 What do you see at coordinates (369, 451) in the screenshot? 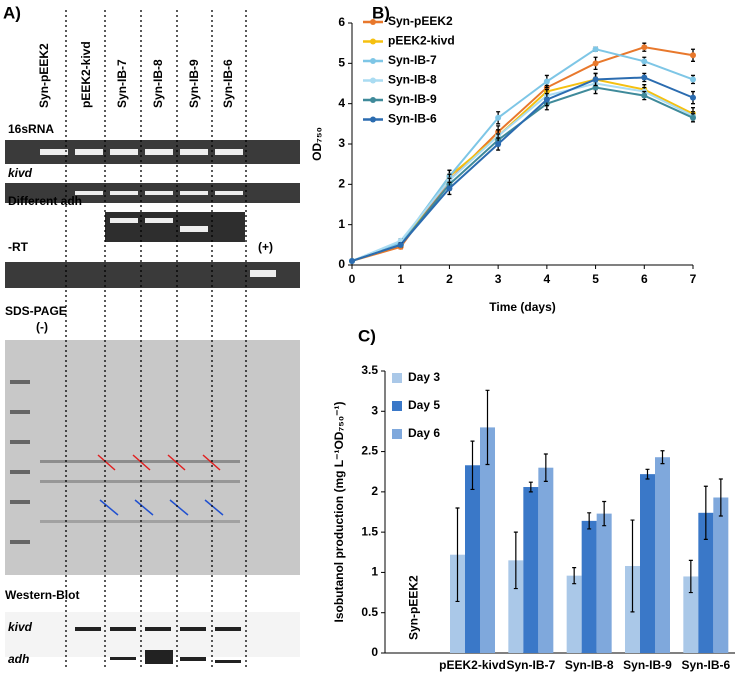
I see `y-tick-label: 2.5` at bounding box center [369, 451].